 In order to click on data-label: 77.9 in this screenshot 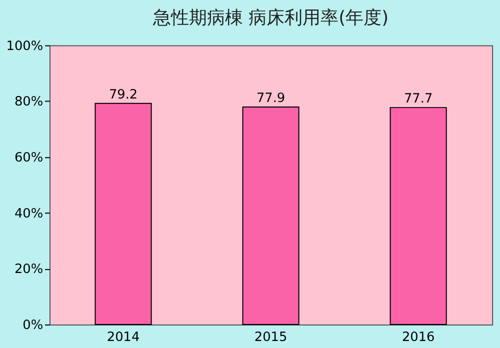, I will do `click(271, 98)`.